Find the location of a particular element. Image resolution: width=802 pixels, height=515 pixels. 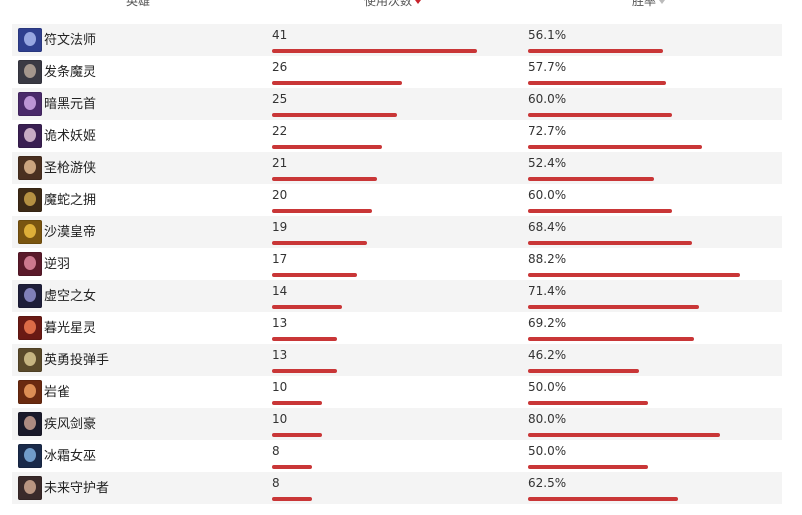

hero-name: 符文法师 is located at coordinates (70, 40).